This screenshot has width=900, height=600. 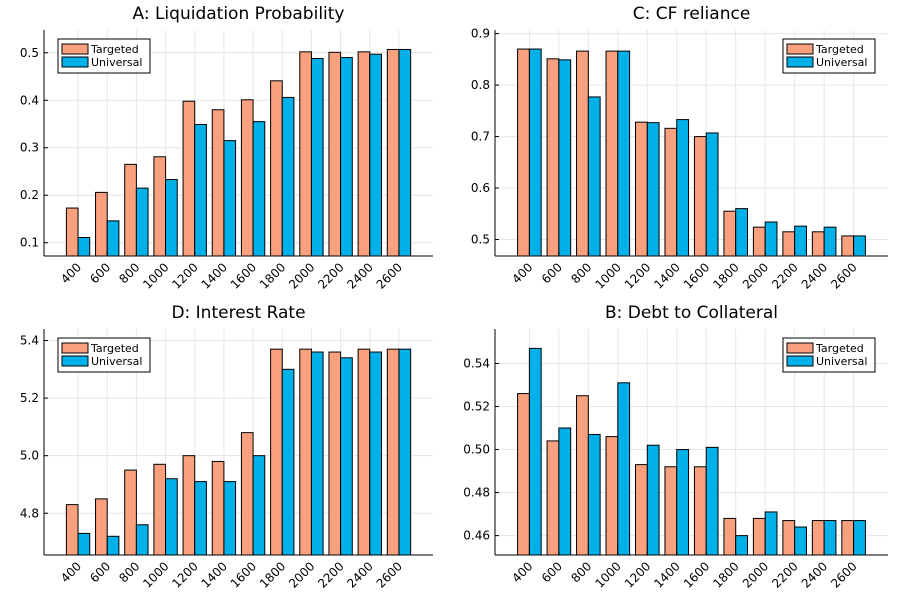 What do you see at coordinates (476, 363) in the screenshot?
I see `y-tick-label: 0.54` at bounding box center [476, 363].